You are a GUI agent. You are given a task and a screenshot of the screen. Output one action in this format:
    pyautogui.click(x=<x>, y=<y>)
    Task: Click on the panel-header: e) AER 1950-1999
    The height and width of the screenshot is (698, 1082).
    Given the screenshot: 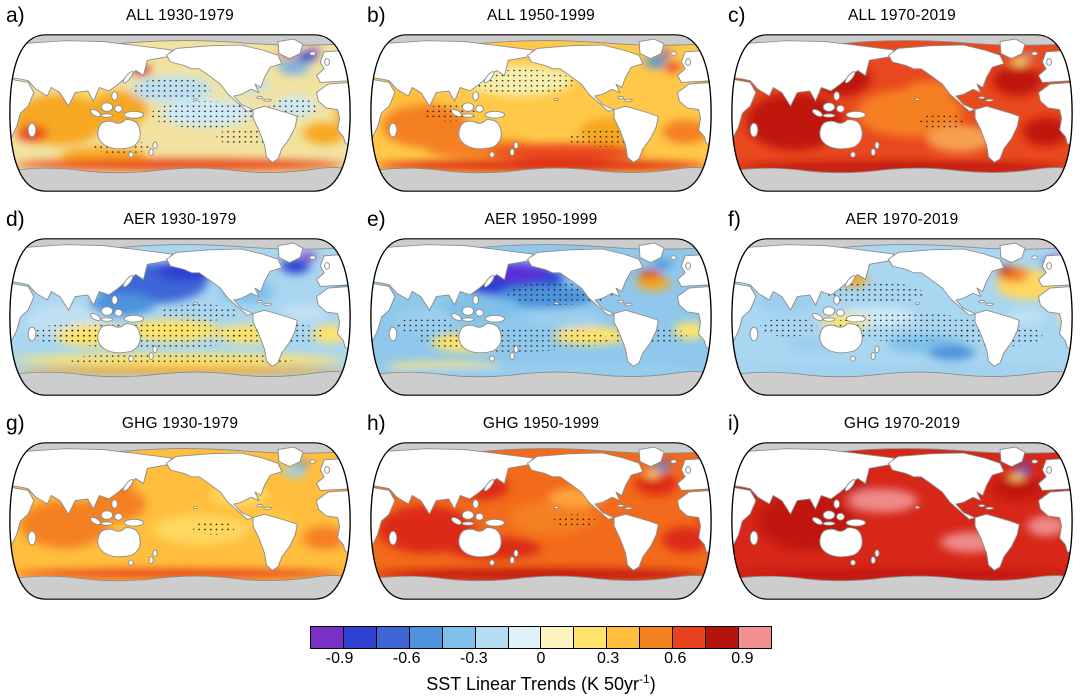 What is the action you would take?
    pyautogui.click(x=541, y=220)
    